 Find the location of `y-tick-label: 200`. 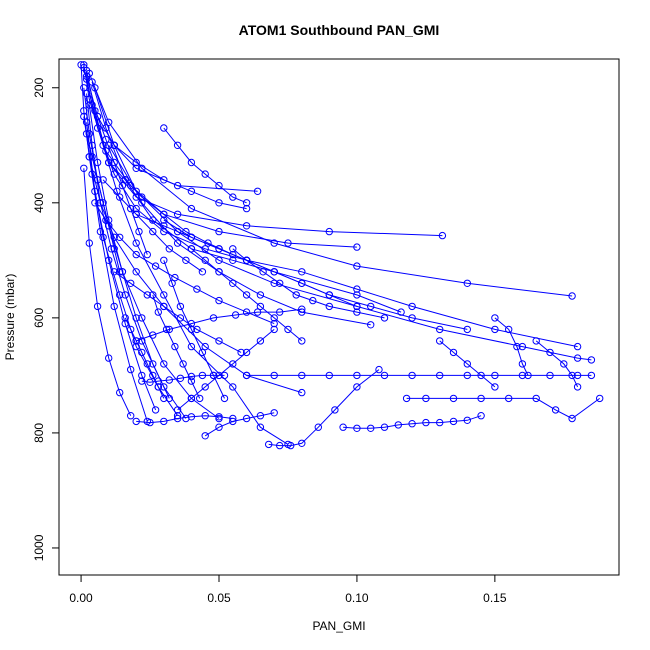

y-tick-label: 200 is located at coordinates (39, 87).